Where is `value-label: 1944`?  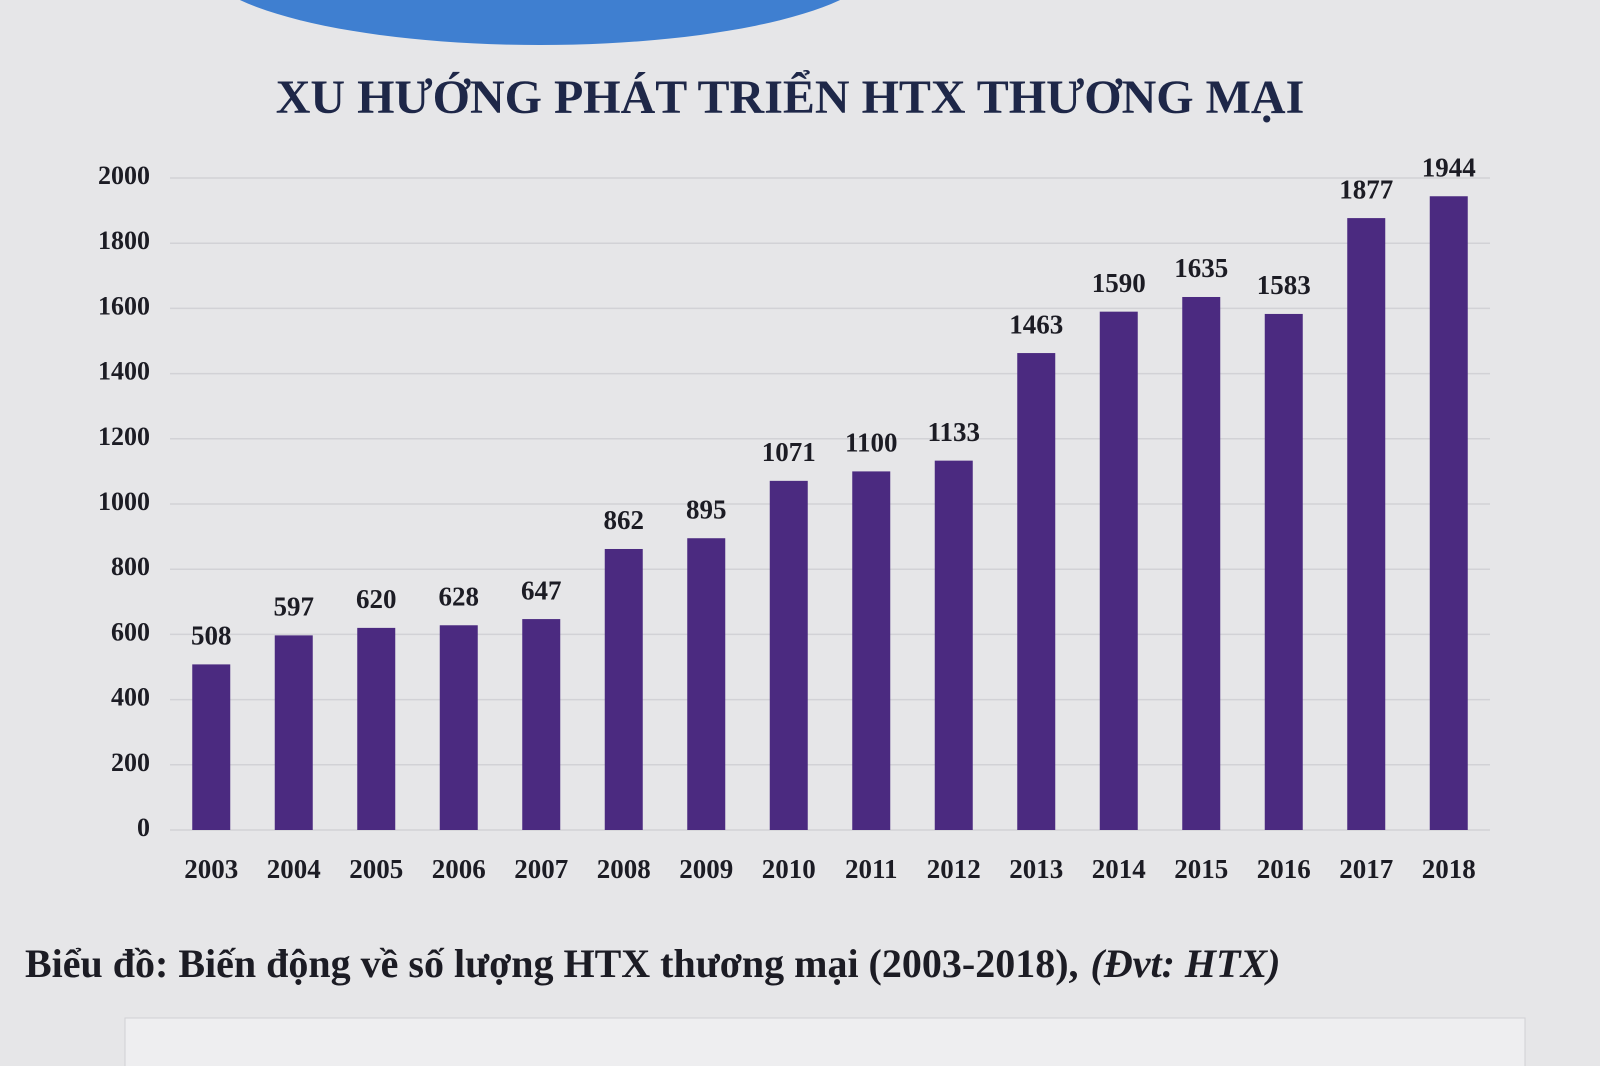
value-label: 1944 is located at coordinates (1449, 167).